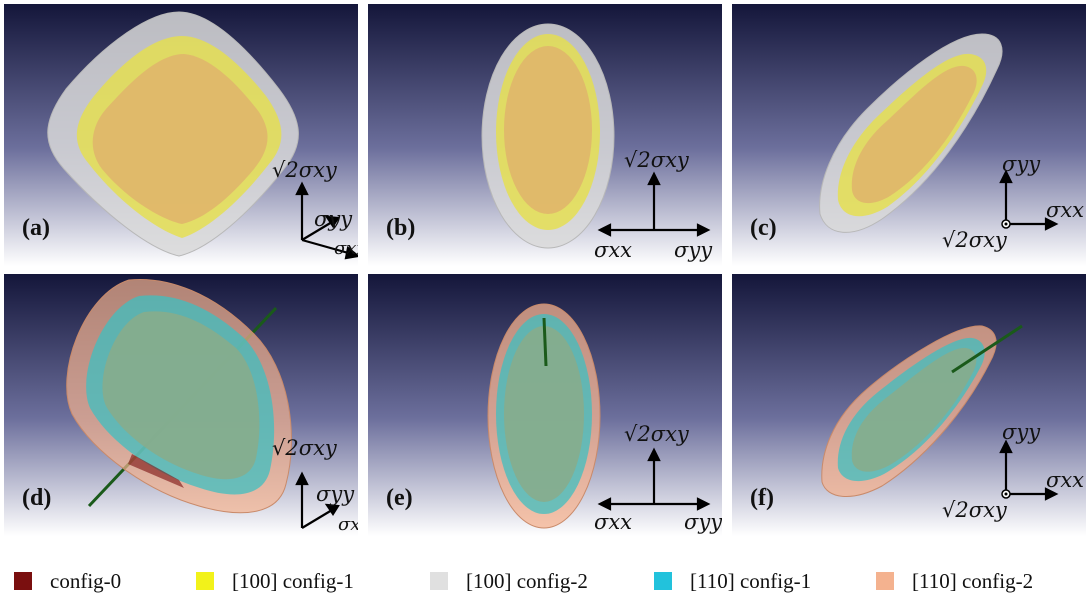  Describe the element at coordinates (973, 580) in the screenshot. I see `legend-label: [110] config-2` at that location.